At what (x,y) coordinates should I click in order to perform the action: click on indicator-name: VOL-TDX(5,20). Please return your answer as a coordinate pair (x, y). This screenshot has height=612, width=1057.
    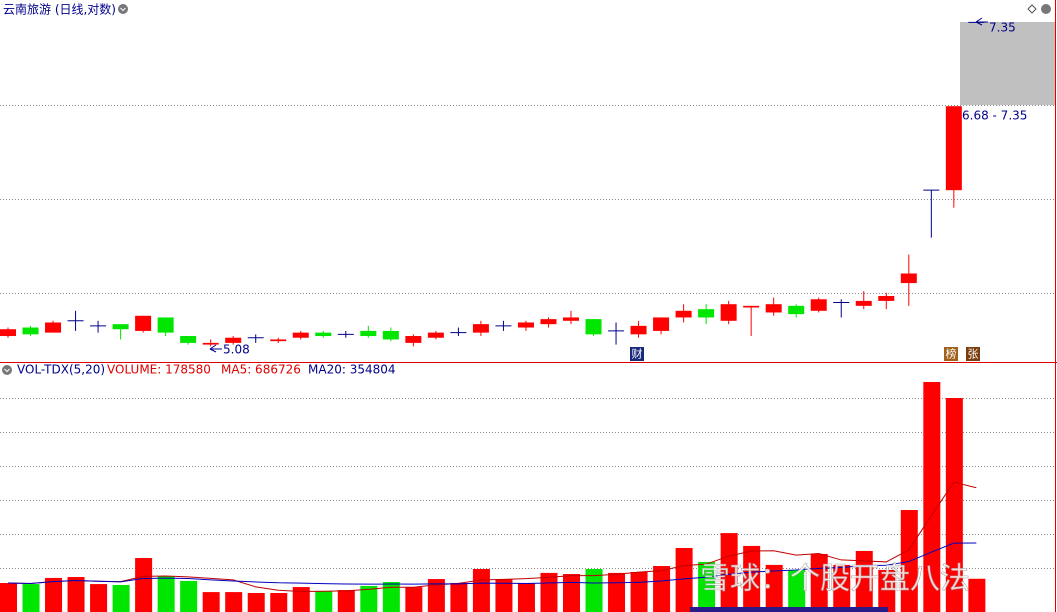
    Looking at the image, I should click on (61, 370).